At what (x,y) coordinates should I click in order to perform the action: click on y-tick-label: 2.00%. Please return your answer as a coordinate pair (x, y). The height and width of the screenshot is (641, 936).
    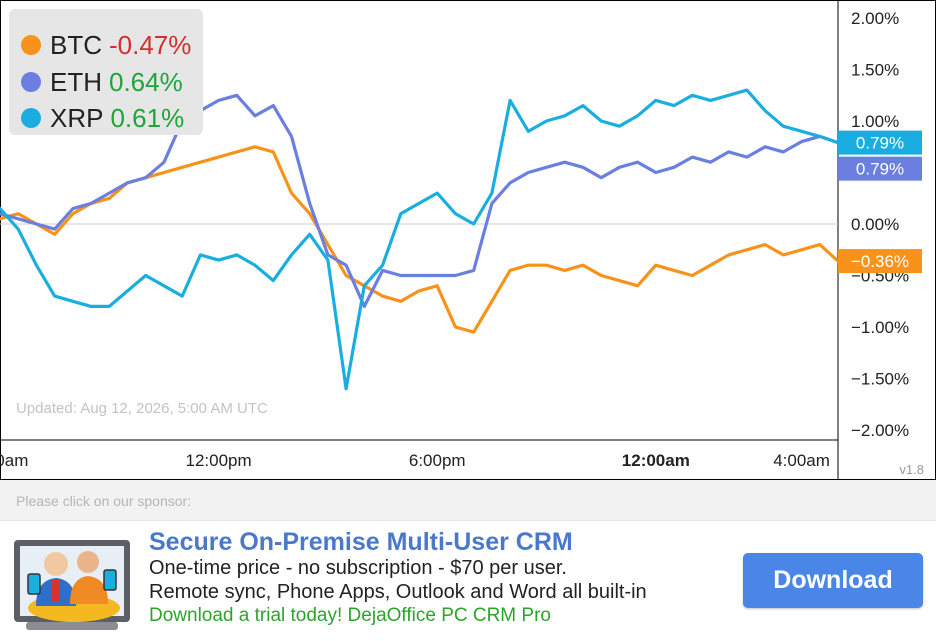
    Looking at the image, I should click on (875, 18).